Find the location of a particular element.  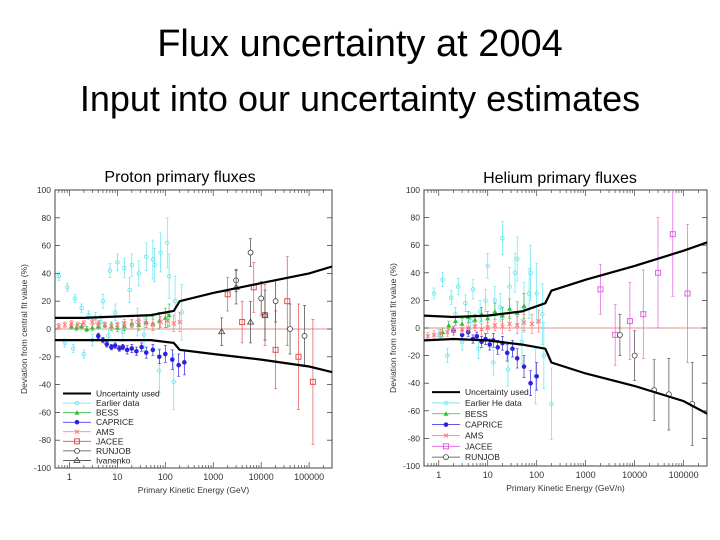

helium-legend-label: BESS is located at coordinates (476, 414).